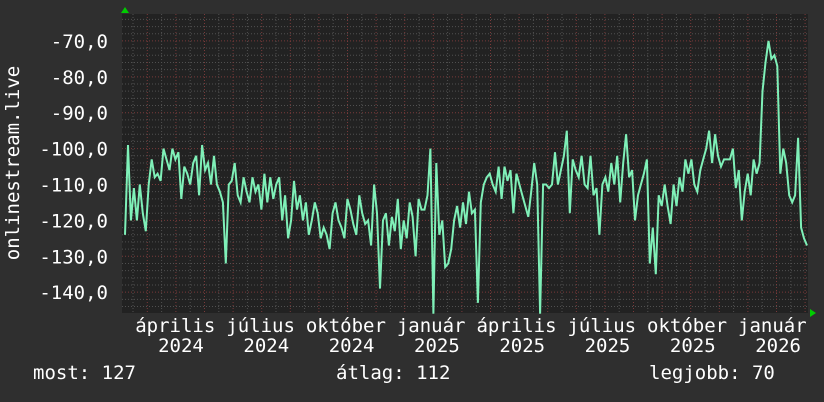  Describe the element at coordinates (712, 373) in the screenshot. I see `legend-best: legjobb: 70` at that location.